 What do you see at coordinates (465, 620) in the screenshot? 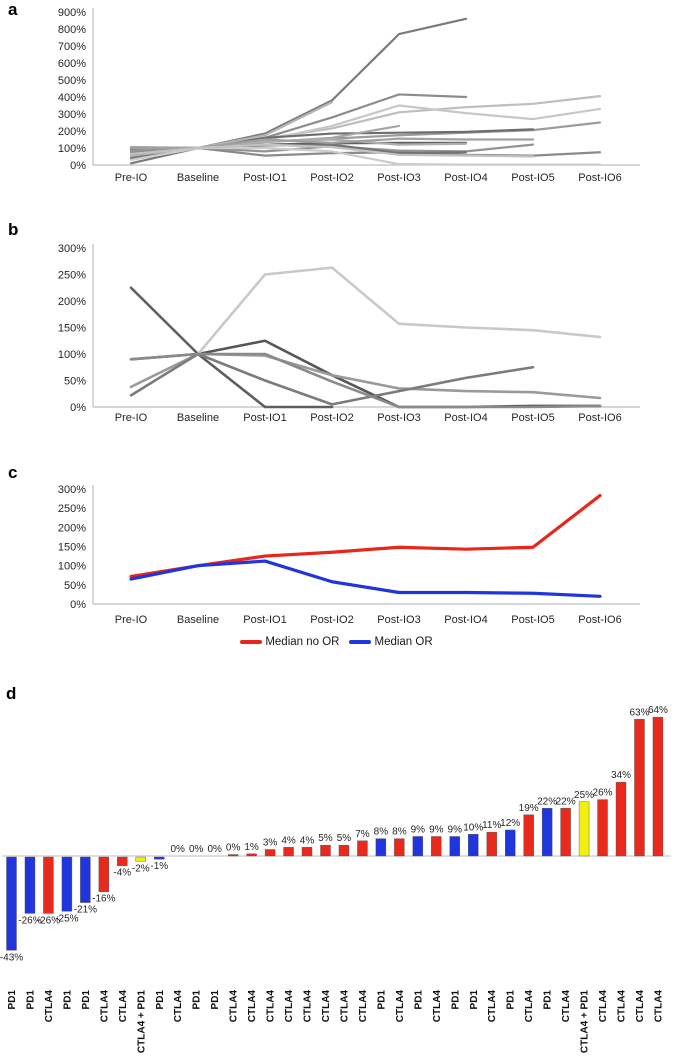
I see `chart-c-x-tick-label: Post-IO4` at bounding box center [465, 620].